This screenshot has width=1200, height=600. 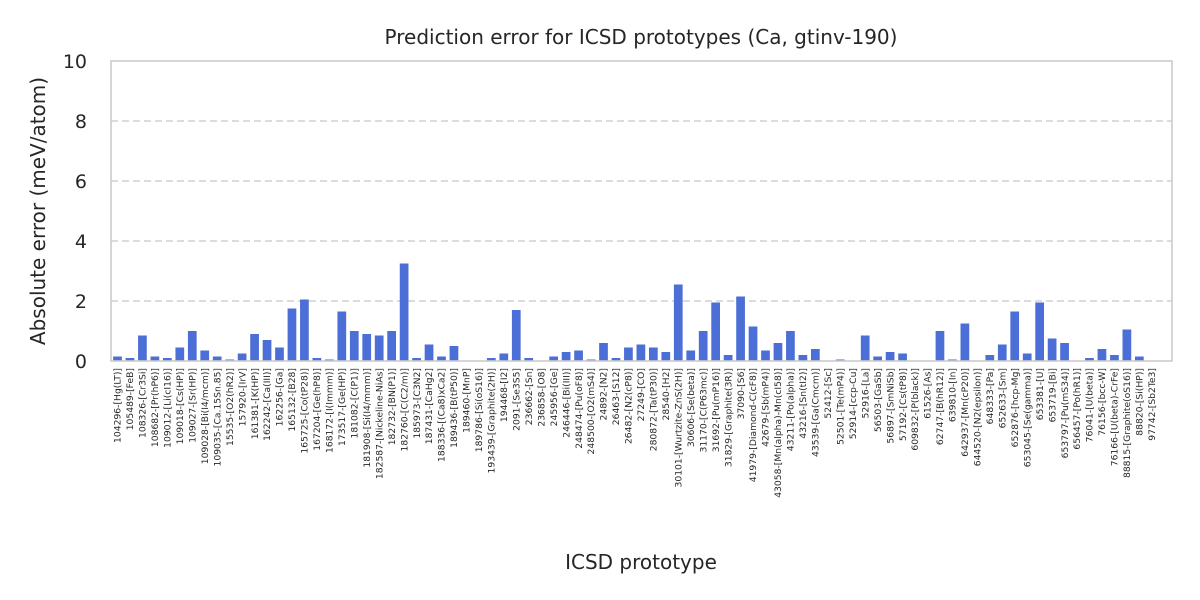 What do you see at coordinates (728, 417) in the screenshot?
I see `x-tick-label: 31829-[Graphite(3R)]` at bounding box center [728, 417].